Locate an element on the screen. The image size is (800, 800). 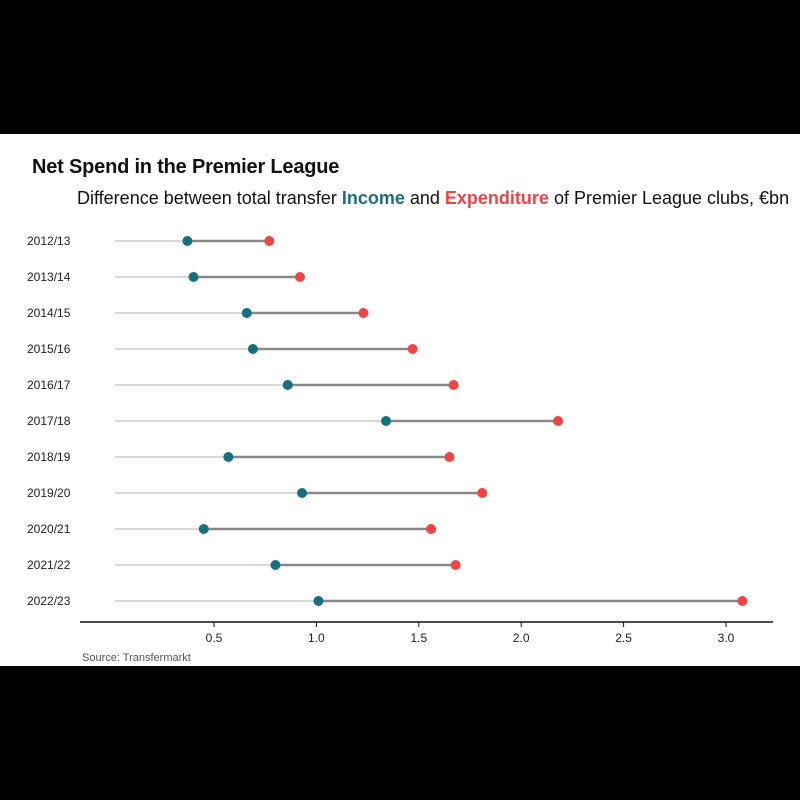
source-note: Source: Transfermarkt is located at coordinates (136, 658).